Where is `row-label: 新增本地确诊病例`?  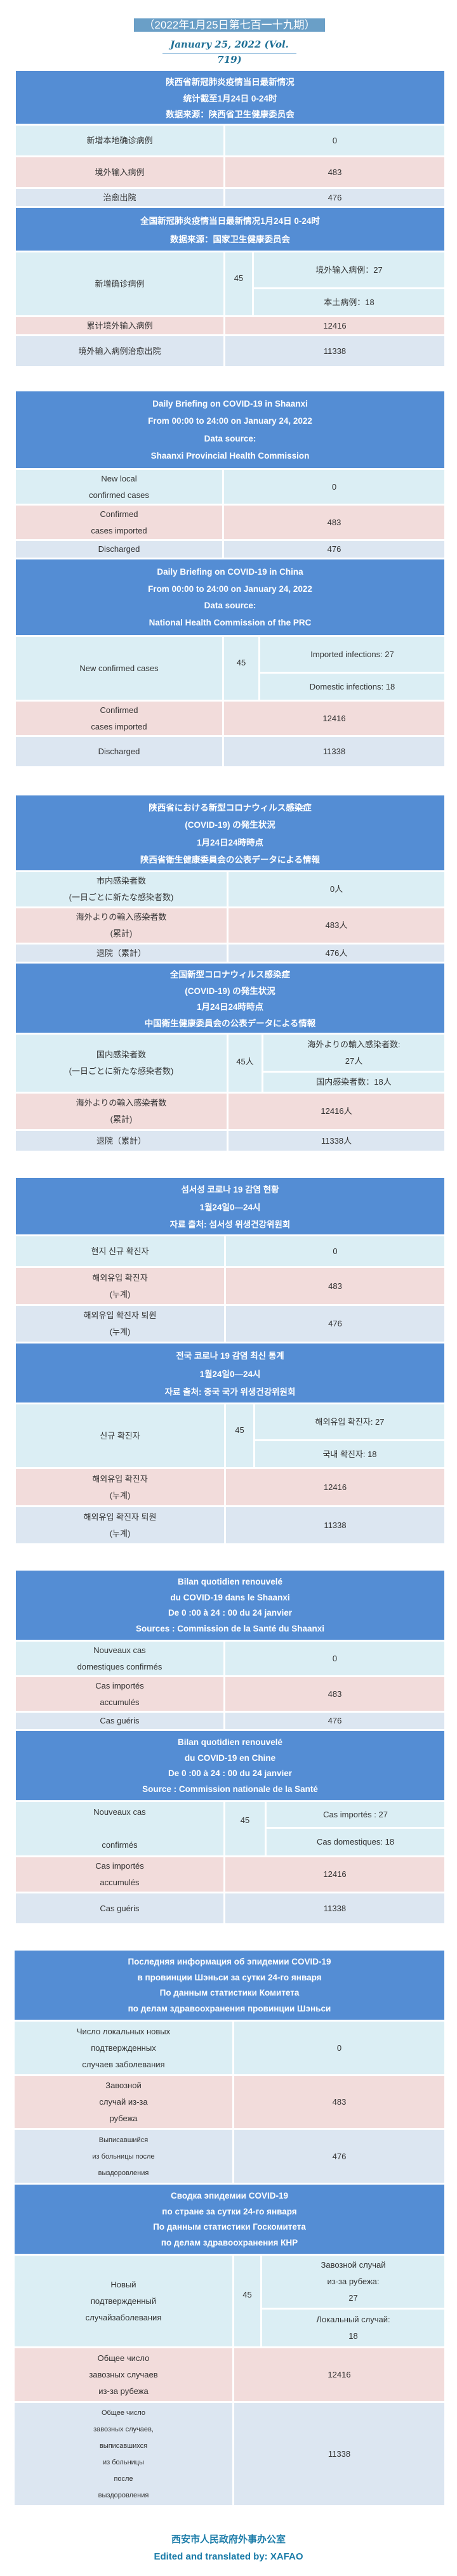
row-label: 新增本地确诊病例 is located at coordinates (119, 141).